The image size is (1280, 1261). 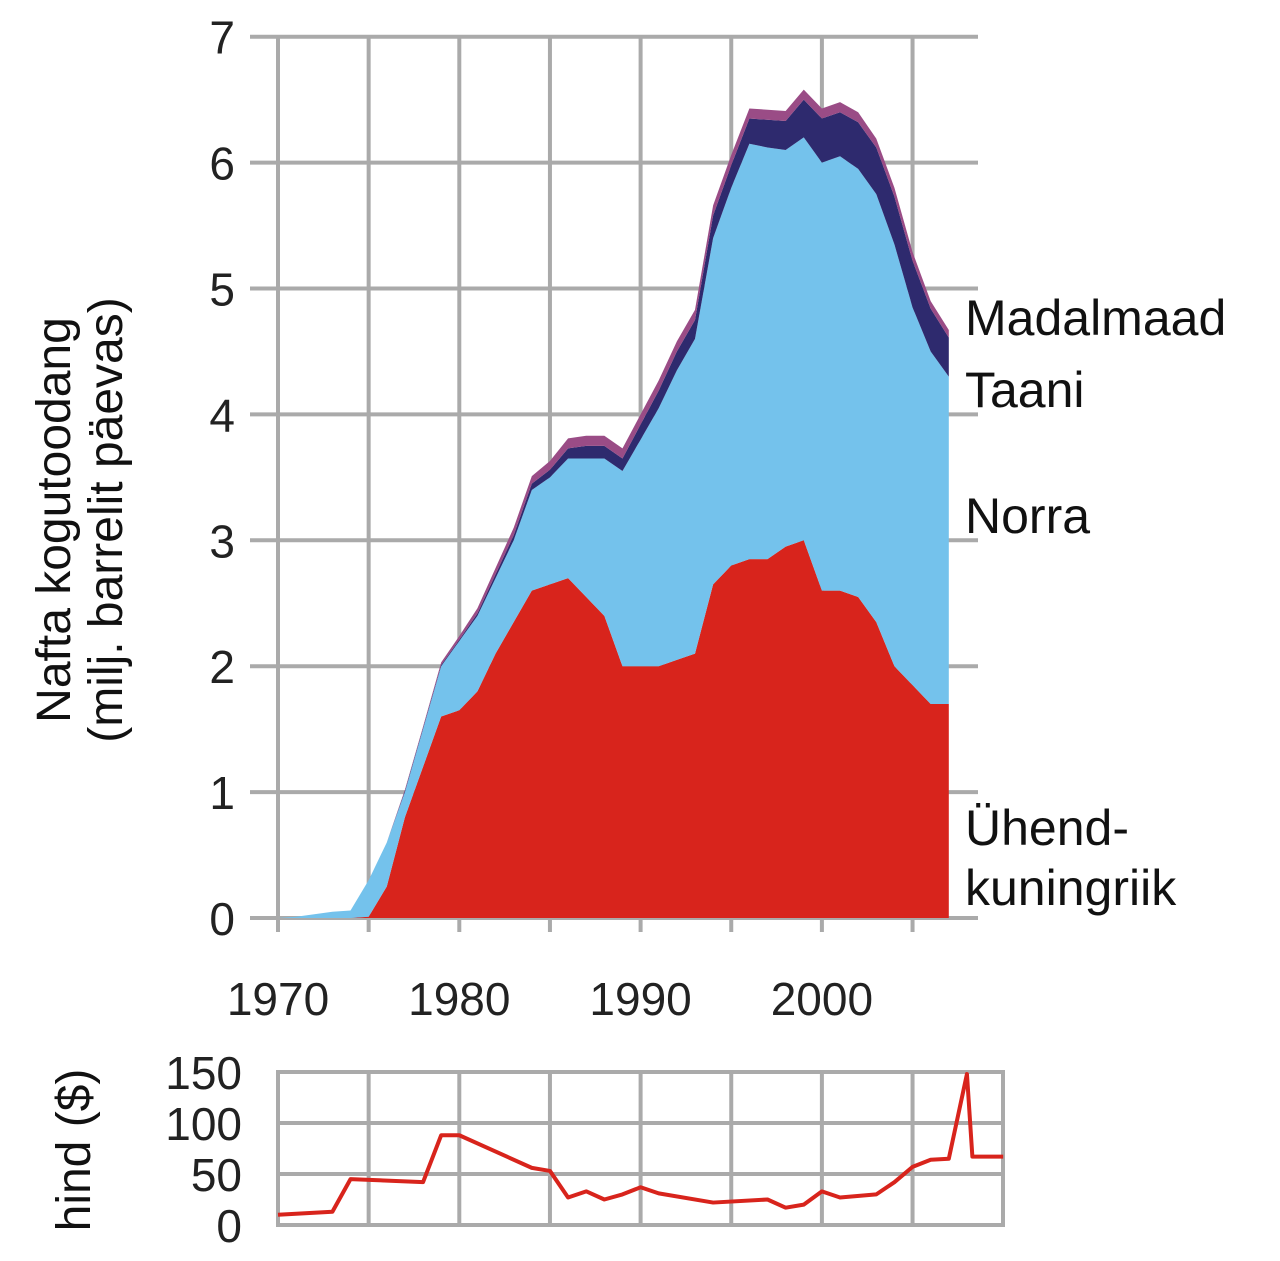 What do you see at coordinates (459, 999) in the screenshot?
I see `x-tick-label: 1980` at bounding box center [459, 999].